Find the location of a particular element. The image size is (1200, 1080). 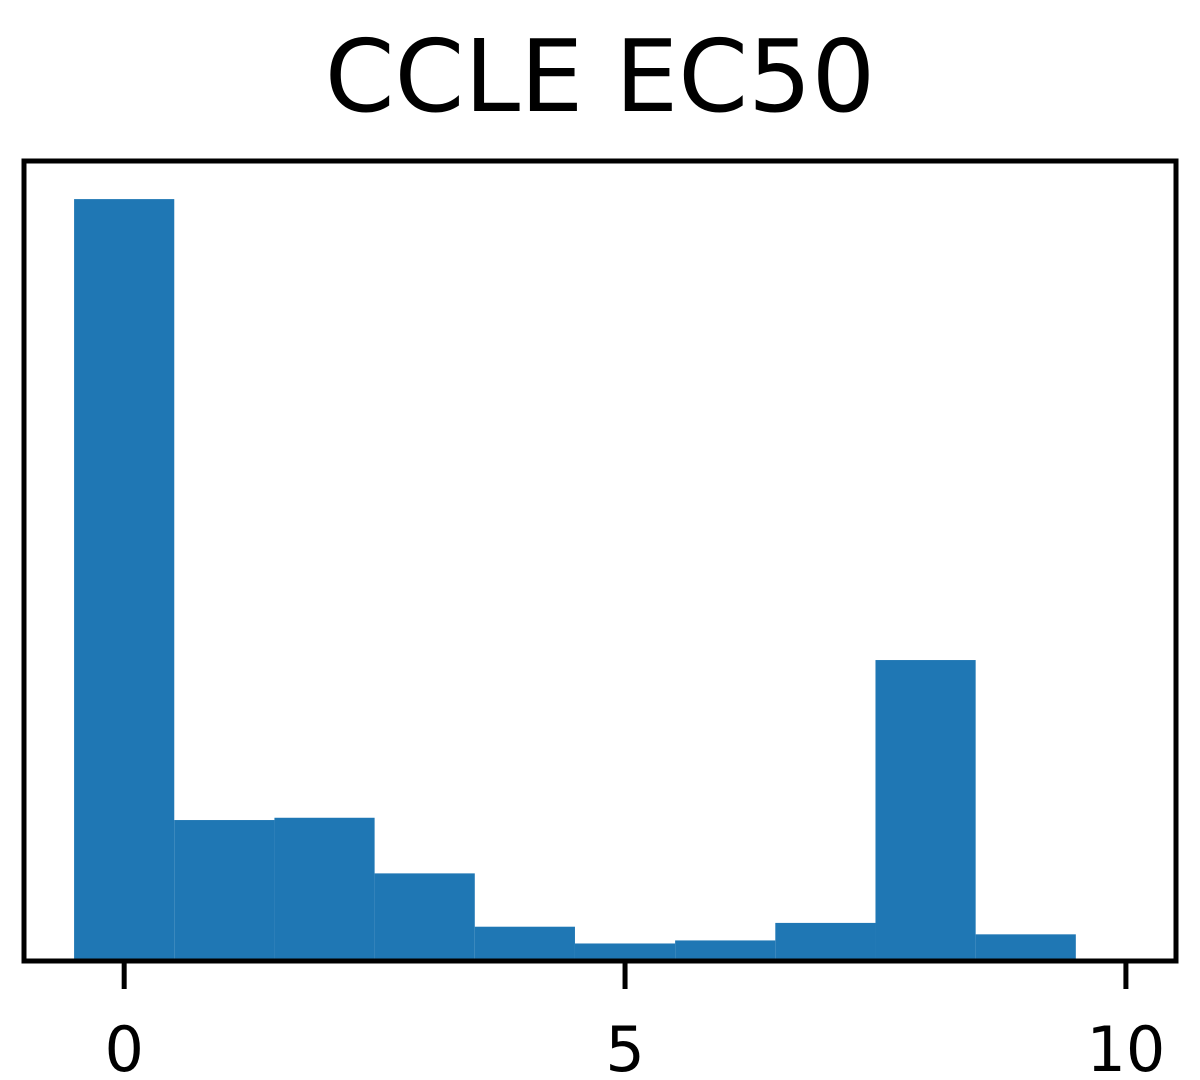

chart-title: CCLE EC50 is located at coordinates (600, 76).